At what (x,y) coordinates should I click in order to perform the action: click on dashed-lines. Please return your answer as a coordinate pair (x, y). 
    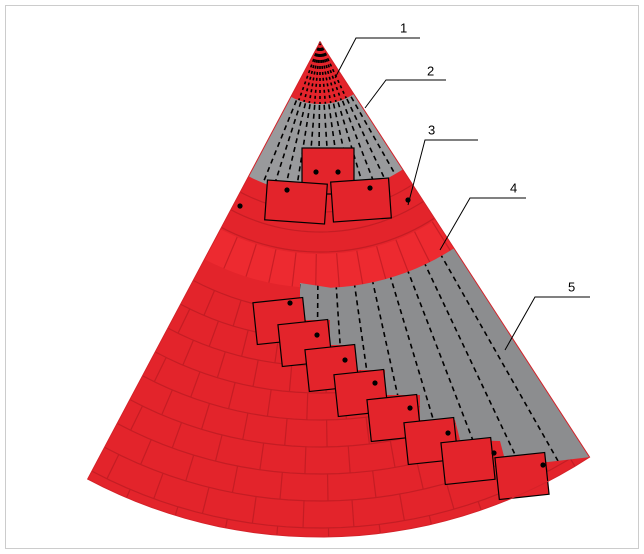
    Looking at the image, I should click on (322, 72).